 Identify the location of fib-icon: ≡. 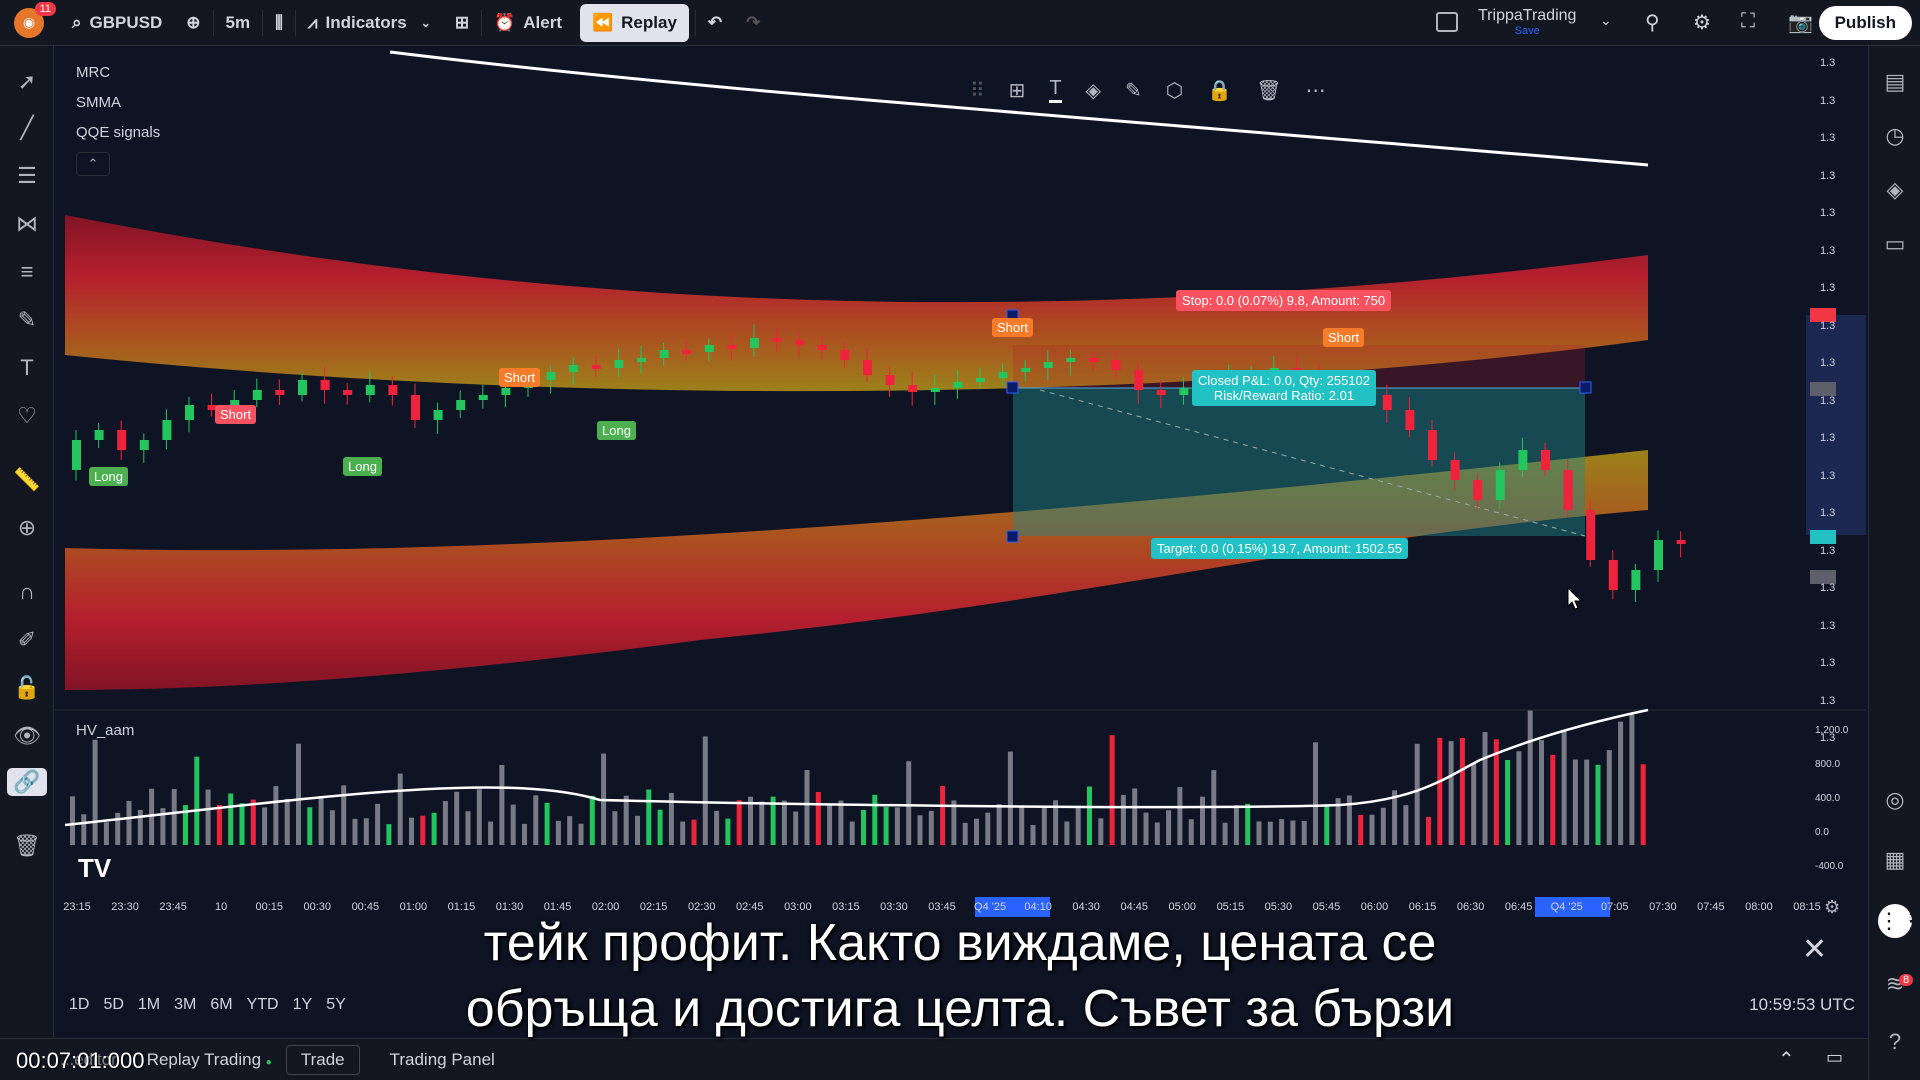
(27, 271).